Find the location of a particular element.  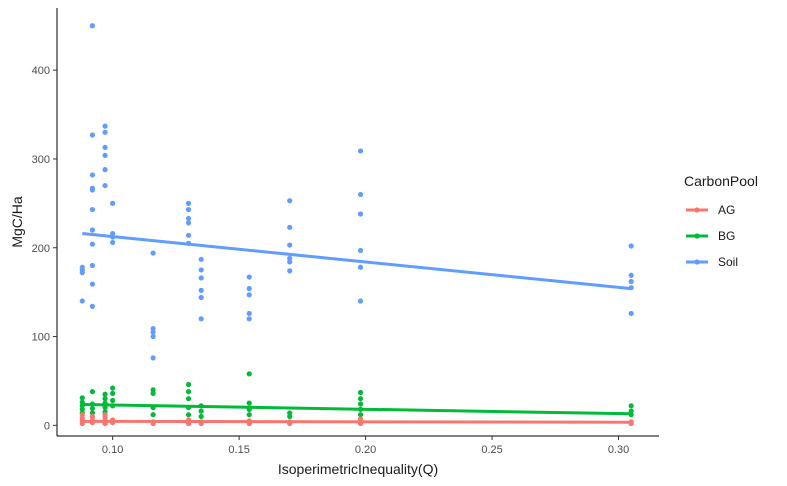

legend-item-soil: Soil is located at coordinates (712, 262).